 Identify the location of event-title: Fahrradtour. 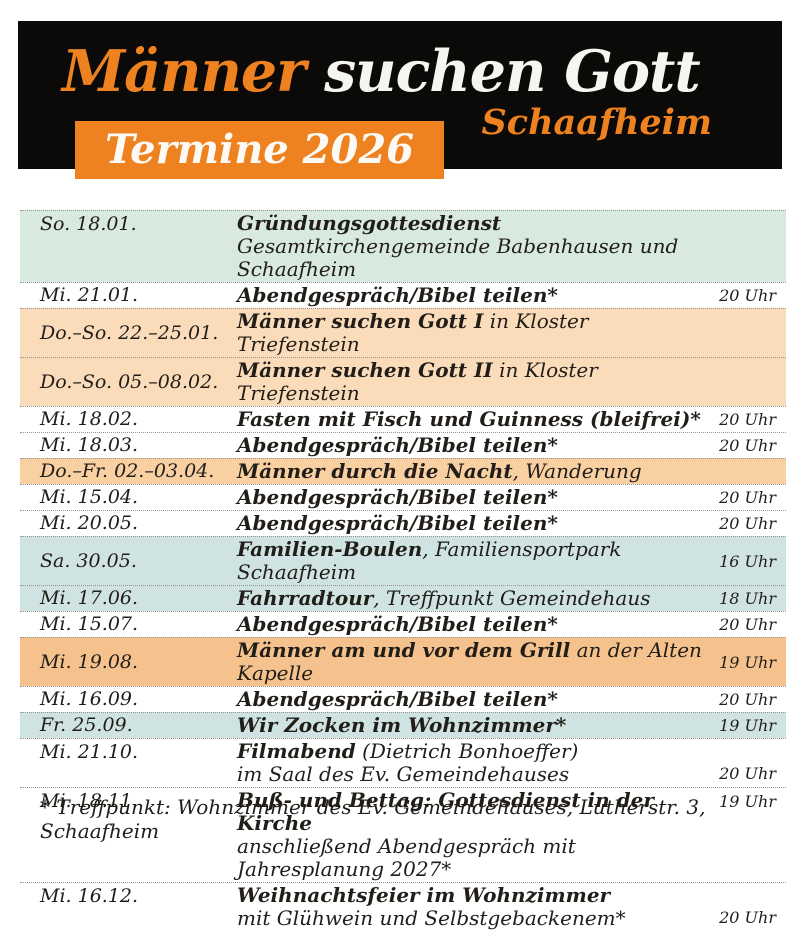
(305, 598).